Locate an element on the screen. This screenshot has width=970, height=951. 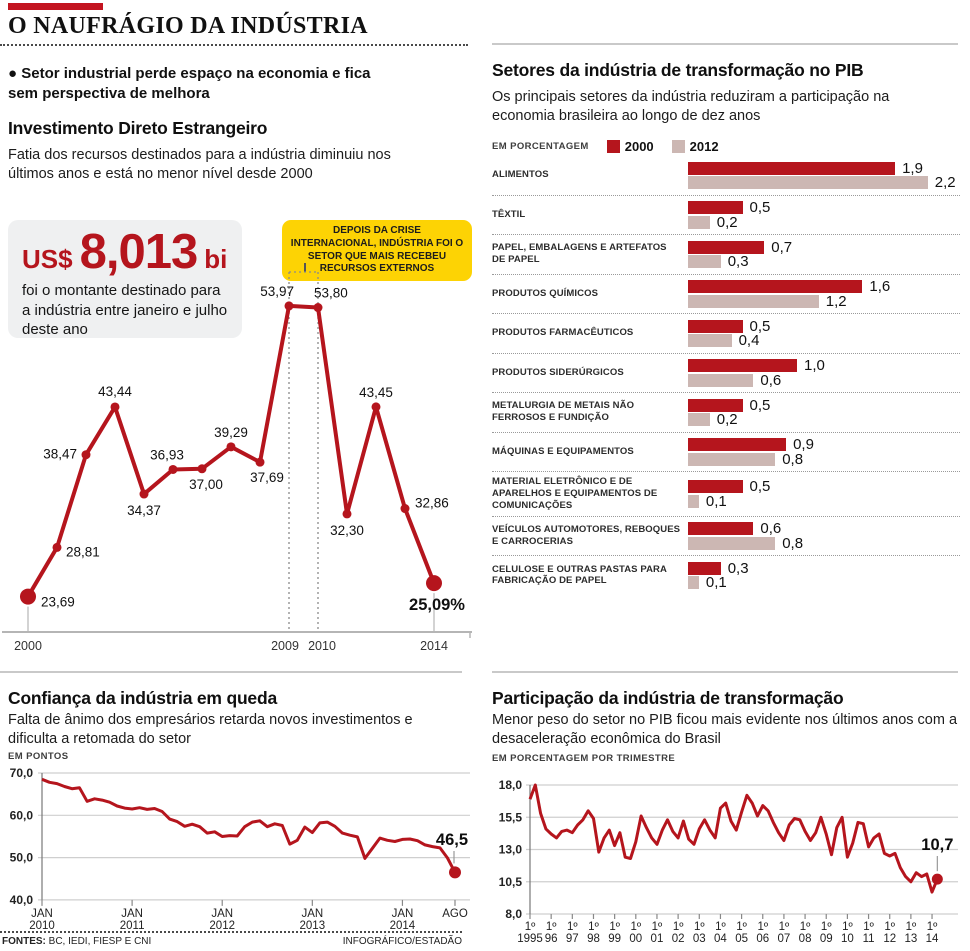
point-label: 53,97 is located at coordinates (277, 291).